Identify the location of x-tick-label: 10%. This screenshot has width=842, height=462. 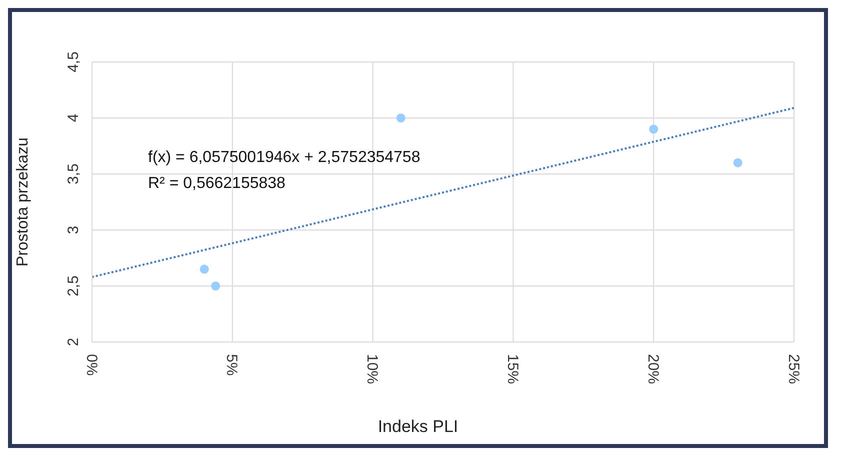
(372, 369).